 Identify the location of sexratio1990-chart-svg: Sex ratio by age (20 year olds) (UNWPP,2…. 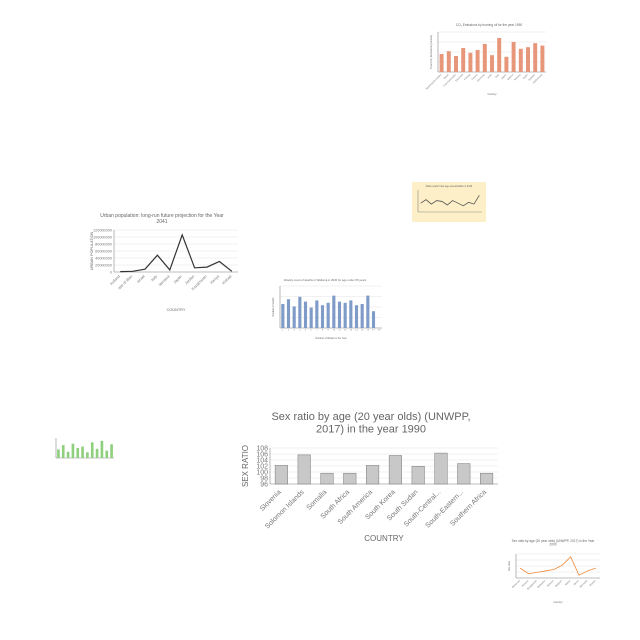
(369, 477).